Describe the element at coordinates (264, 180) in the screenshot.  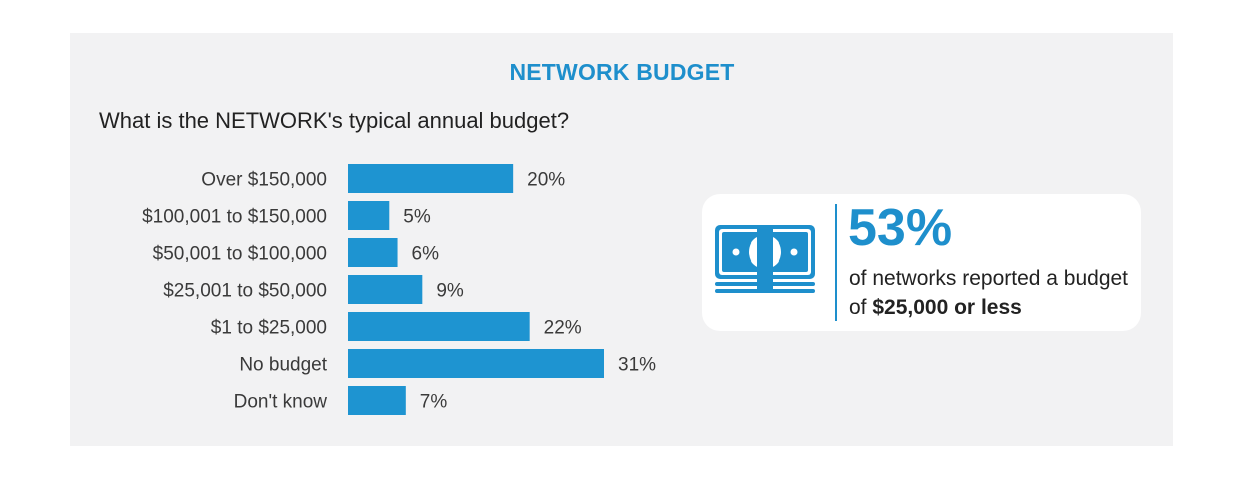
I see `category-label: Over $150,000` at that location.